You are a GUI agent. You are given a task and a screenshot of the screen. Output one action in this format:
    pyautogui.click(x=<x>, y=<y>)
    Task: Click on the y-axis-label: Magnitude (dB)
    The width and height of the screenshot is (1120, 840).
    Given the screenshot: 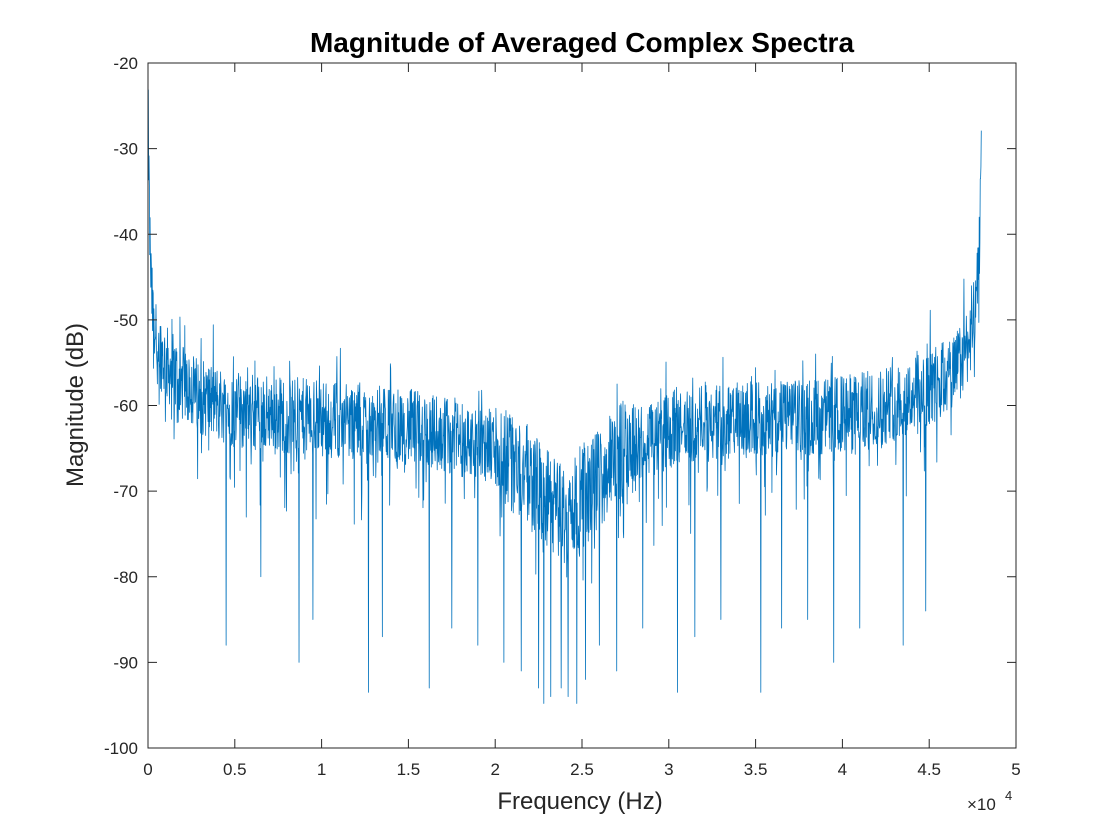 What is the action you would take?
    pyautogui.click(x=75, y=405)
    